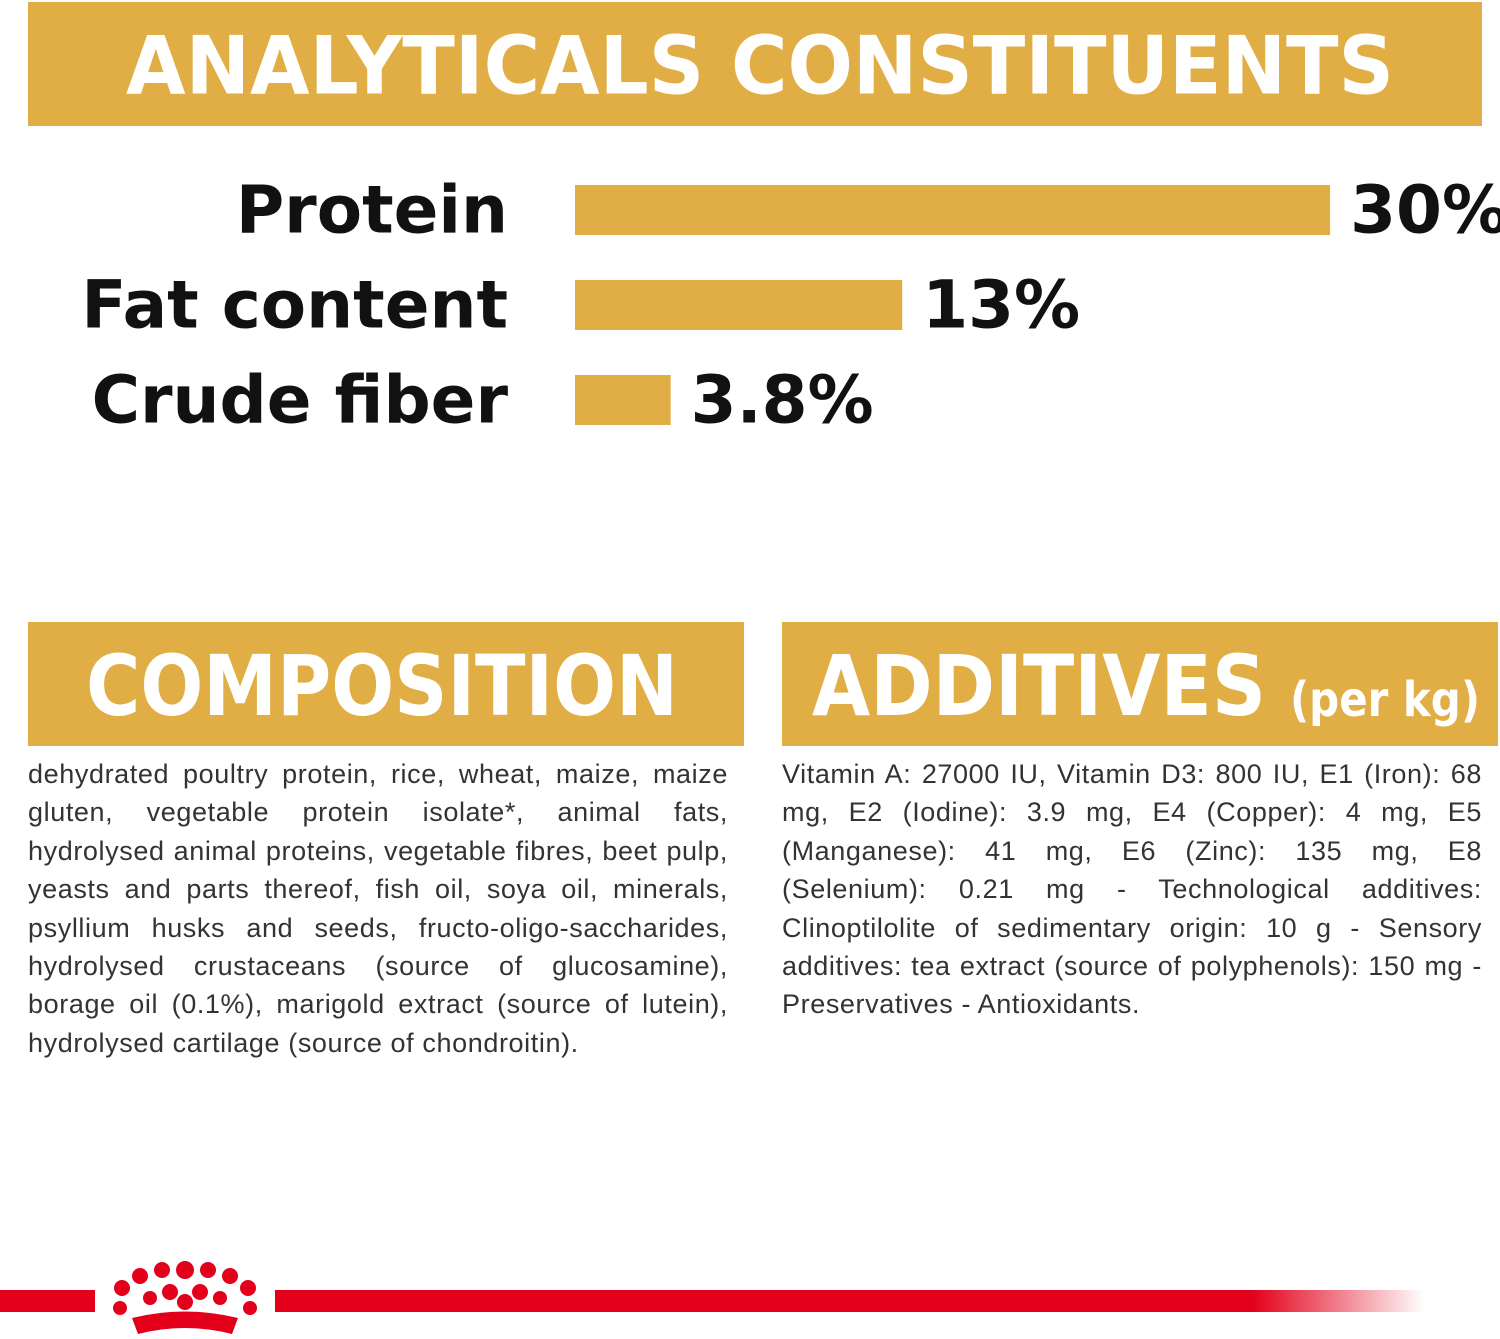  What do you see at coordinates (1001, 305) in the screenshot?
I see `value-label: 13%` at bounding box center [1001, 305].